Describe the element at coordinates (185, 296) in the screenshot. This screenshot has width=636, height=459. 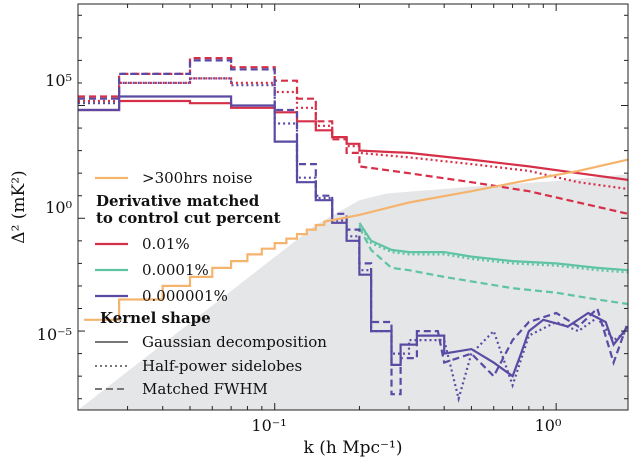
I see `legend-label-cut-3: 0.000001%` at that location.